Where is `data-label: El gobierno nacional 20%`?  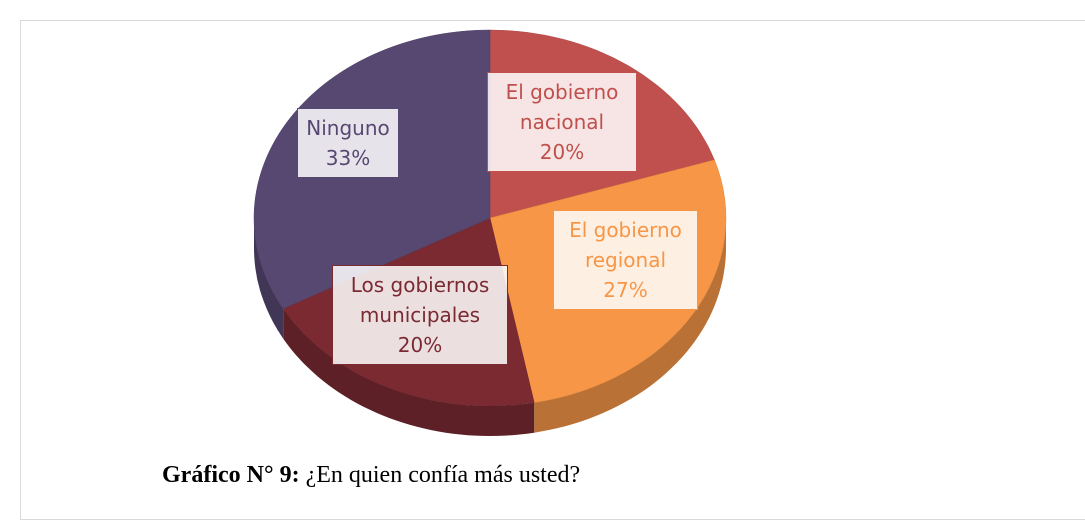 data-label: El gobierno nacional 20% is located at coordinates (562, 122).